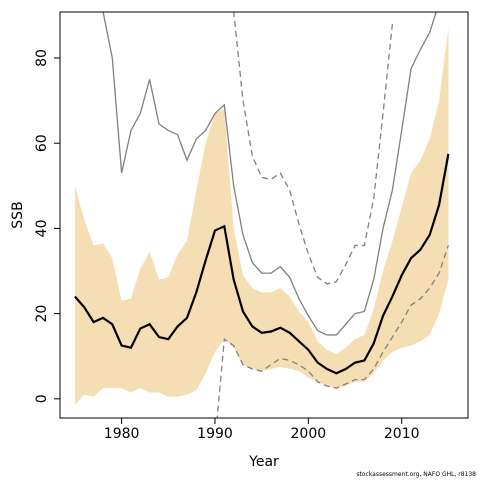 This screenshot has height=480, width=480. What do you see at coordinates (215, 434) in the screenshot?
I see `x-tick-label: 1990` at bounding box center [215, 434].